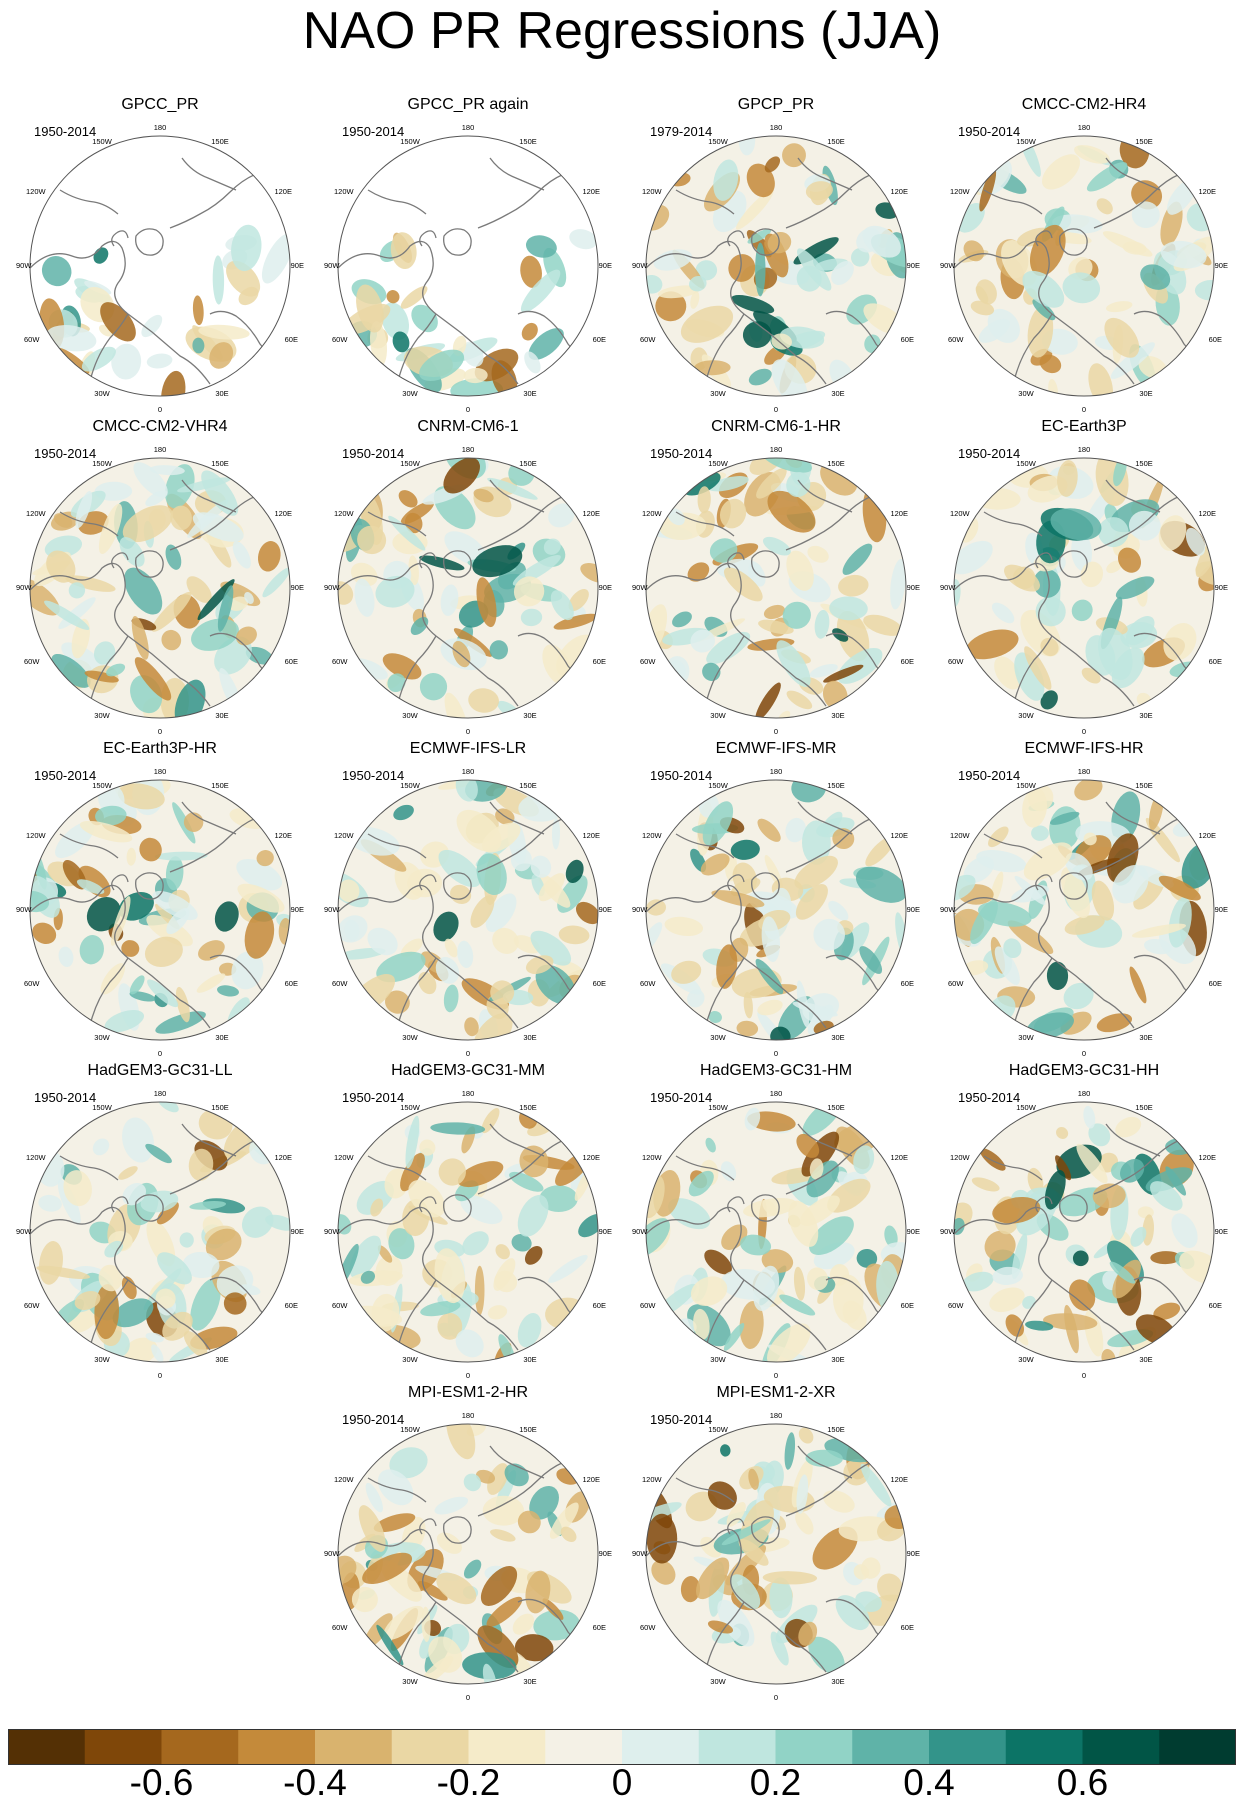  I want to click on grid-label: 0, so click(1084, 1375).